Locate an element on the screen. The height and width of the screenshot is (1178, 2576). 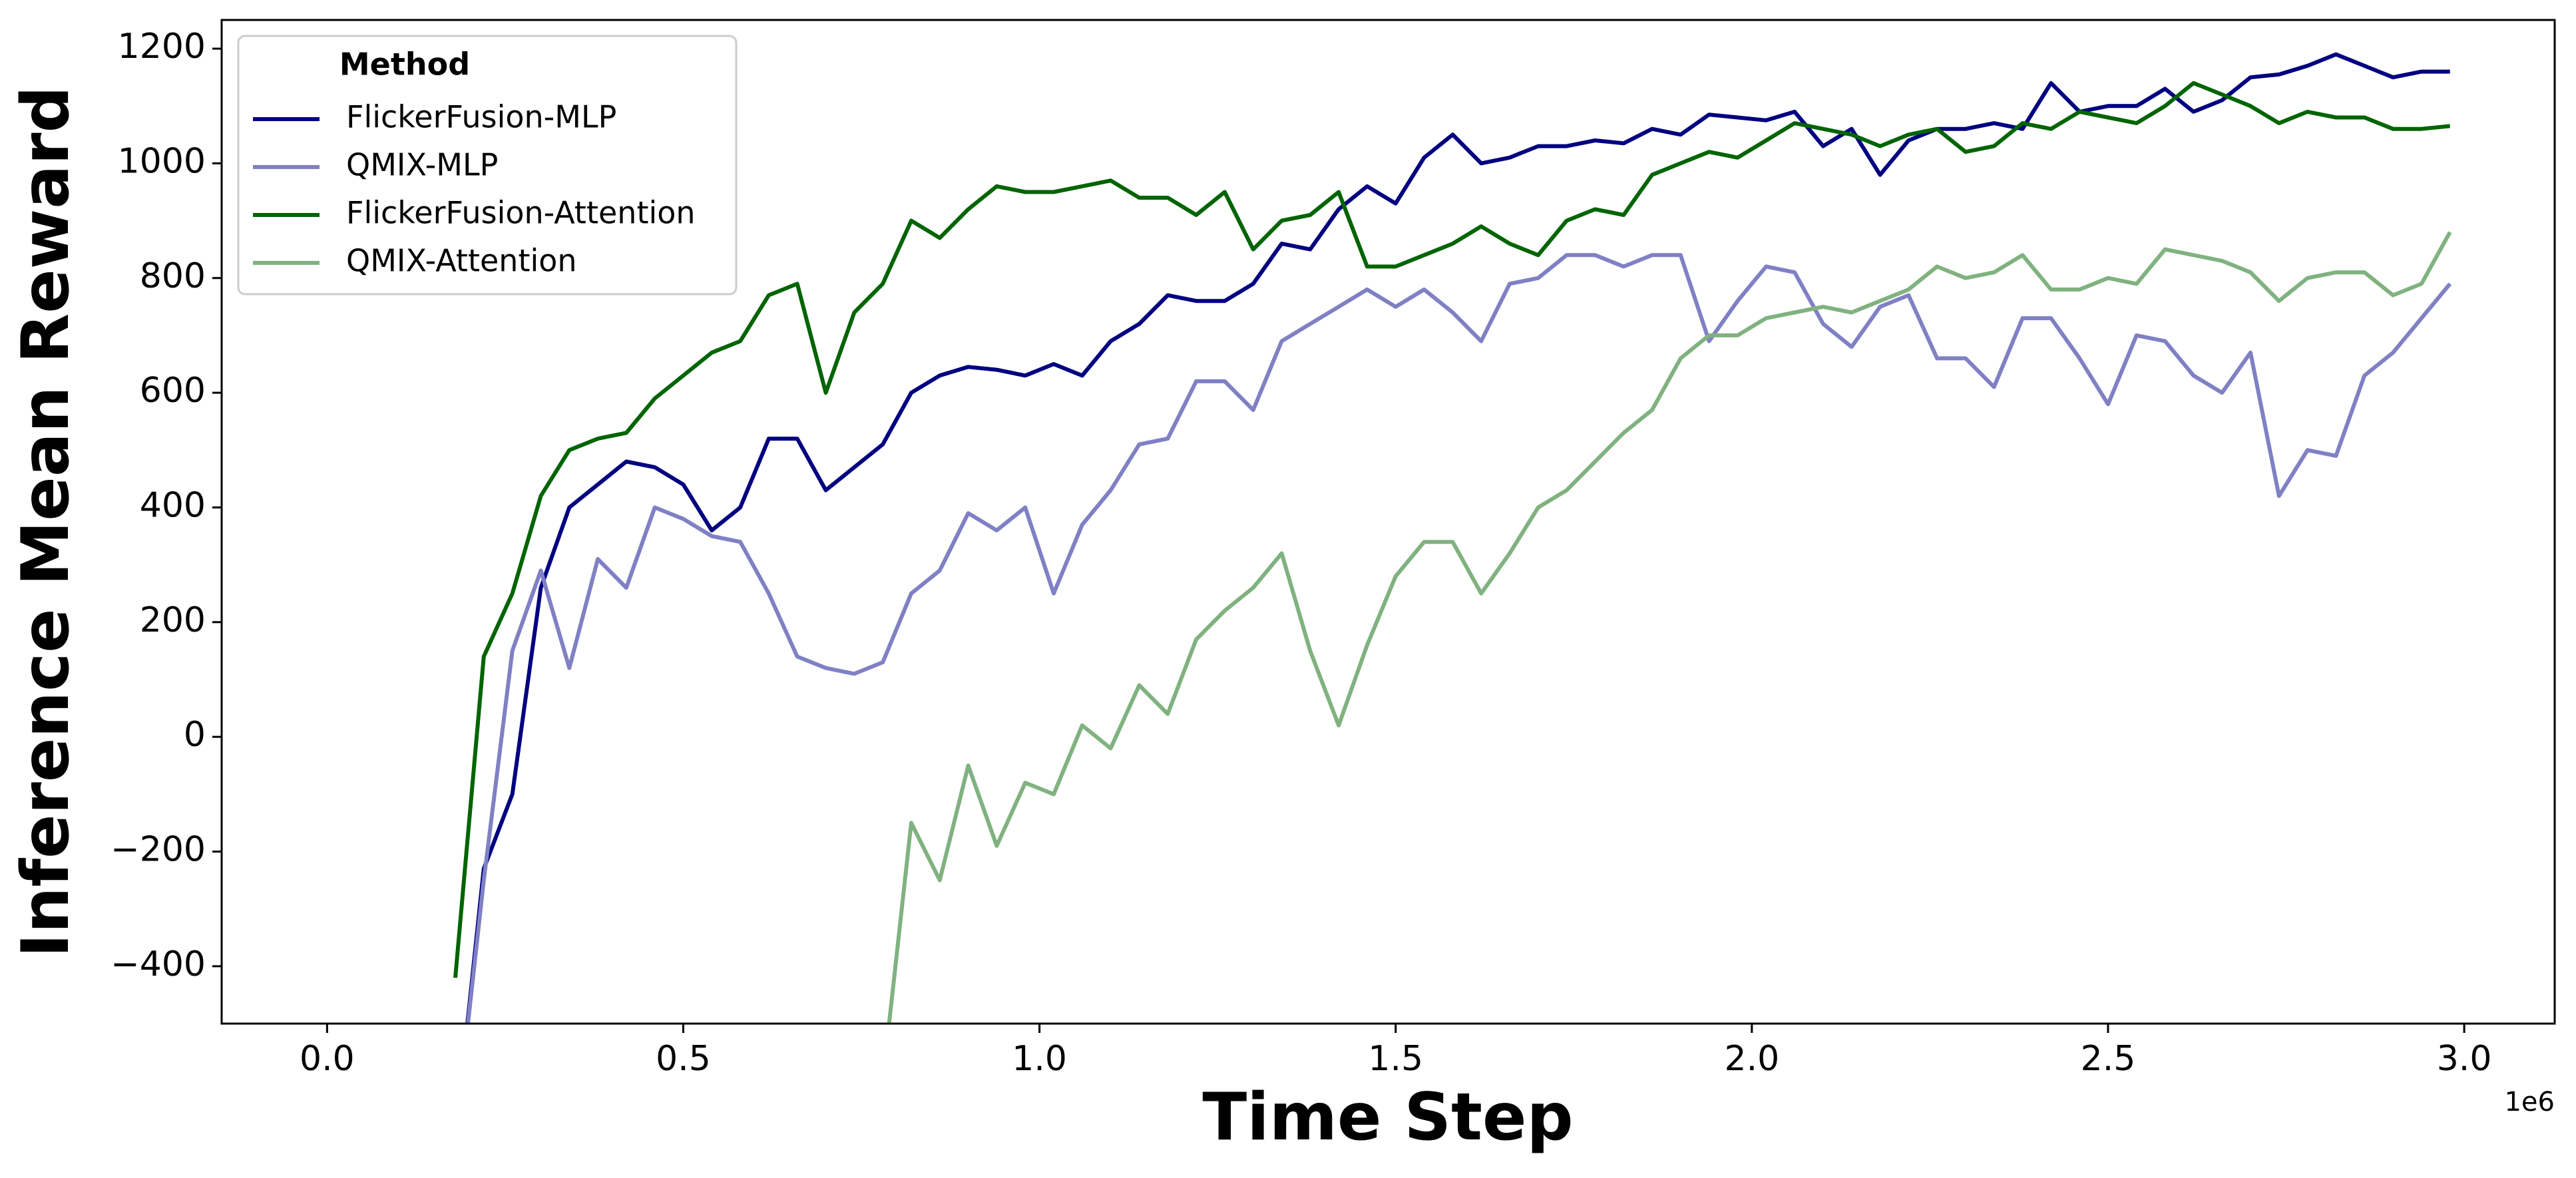
y-tick-label: 1200 is located at coordinates (162, 47).